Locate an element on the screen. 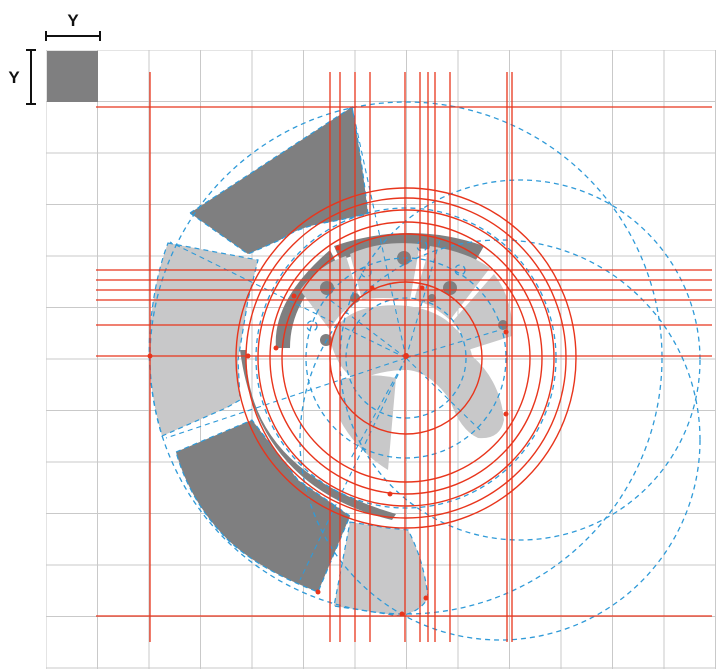 The height and width of the screenshot is (669, 716). scale-key: Y Y is located at coordinates (54, 58).